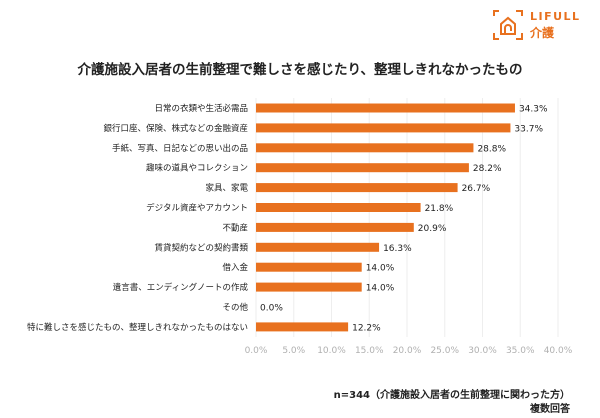 The image size is (600, 418). Describe the element at coordinates (508, 25) in the screenshot. I see `logo-icon` at that location.